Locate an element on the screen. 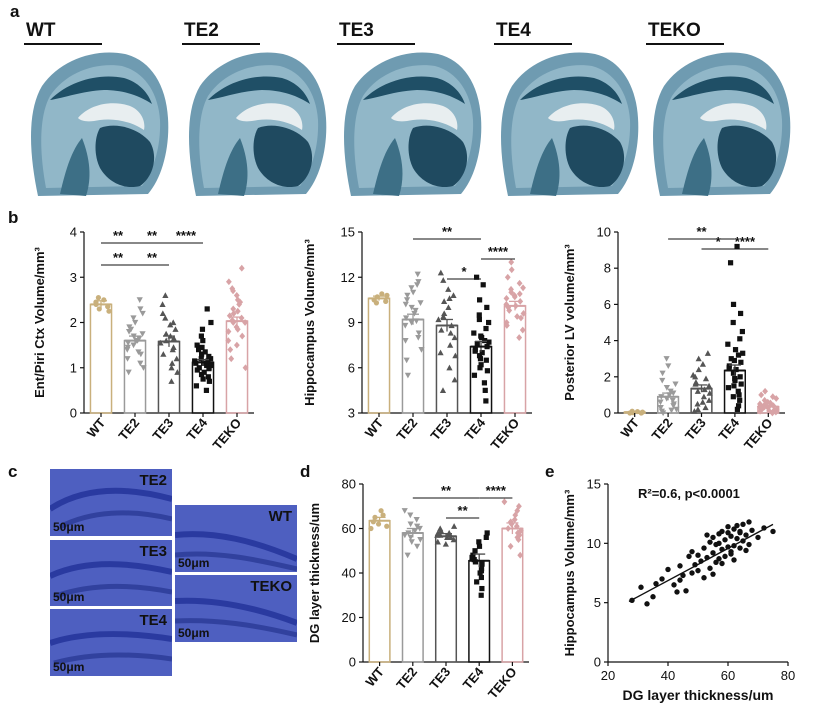 The image size is (815, 716). brain-slice-te4: TE4 is located at coordinates (566, 108).